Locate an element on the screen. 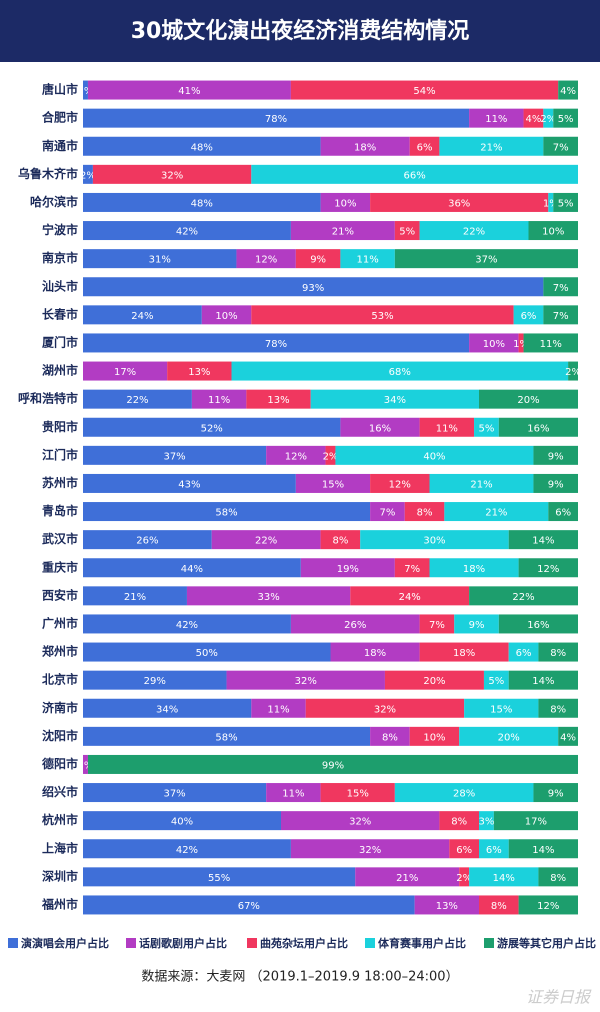  category-label: 重庆市 is located at coordinates (60, 566).